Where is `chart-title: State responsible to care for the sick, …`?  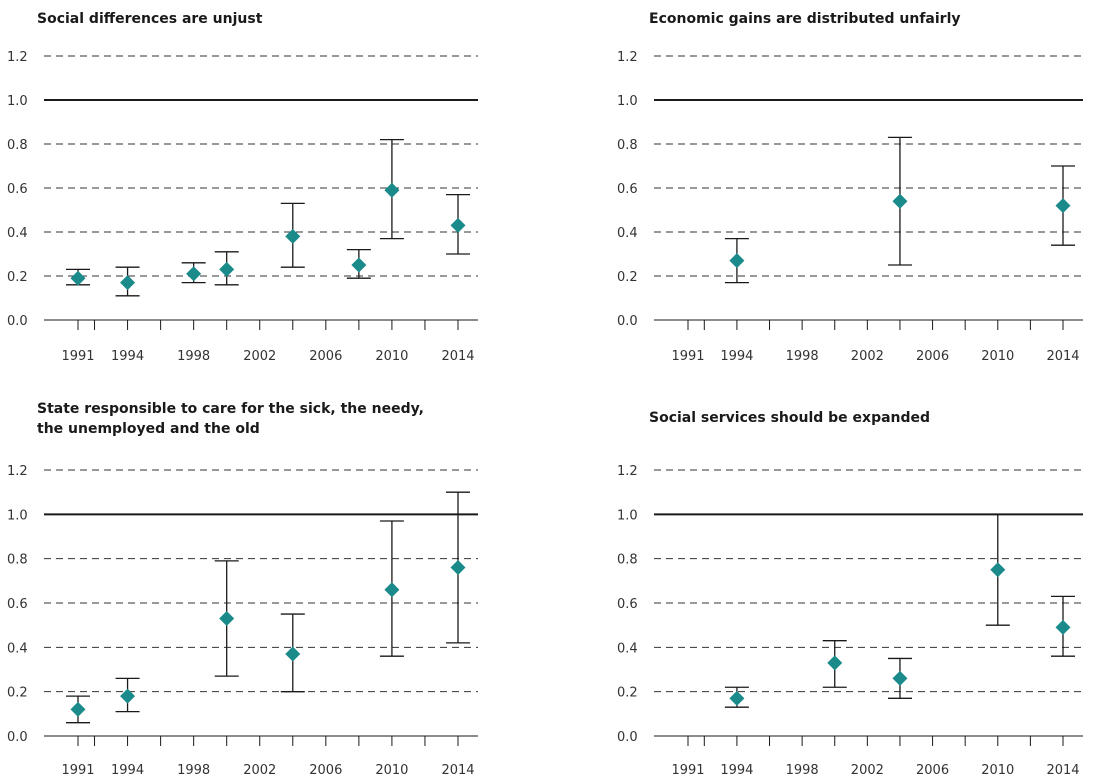 chart-title: State responsible to care for the sick, … is located at coordinates (230, 419).